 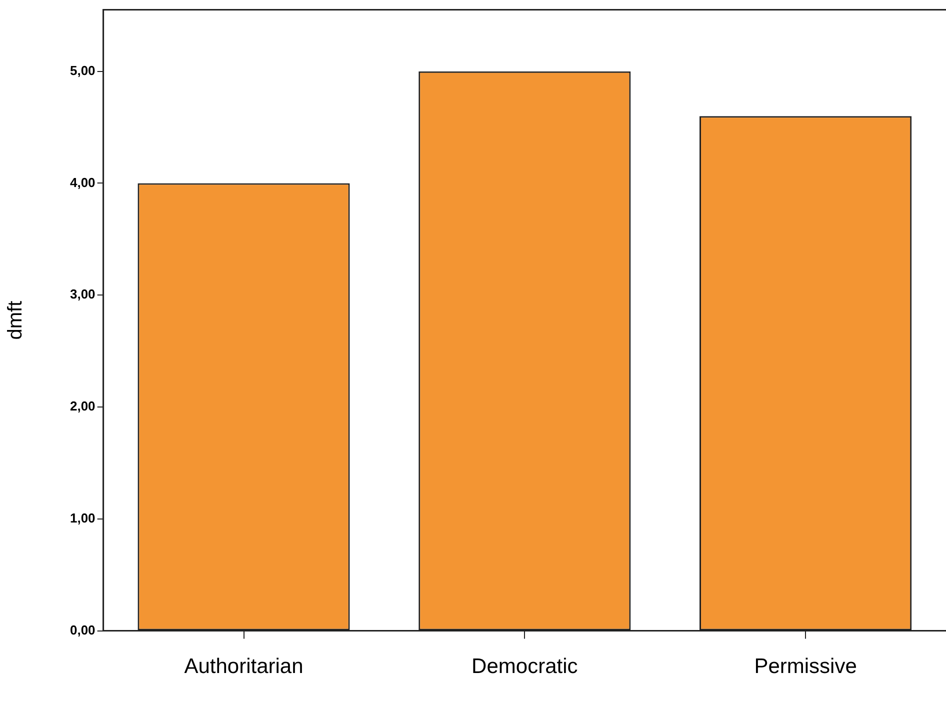 I want to click on x-tick-label: Authoritarian, so click(x=244, y=666).